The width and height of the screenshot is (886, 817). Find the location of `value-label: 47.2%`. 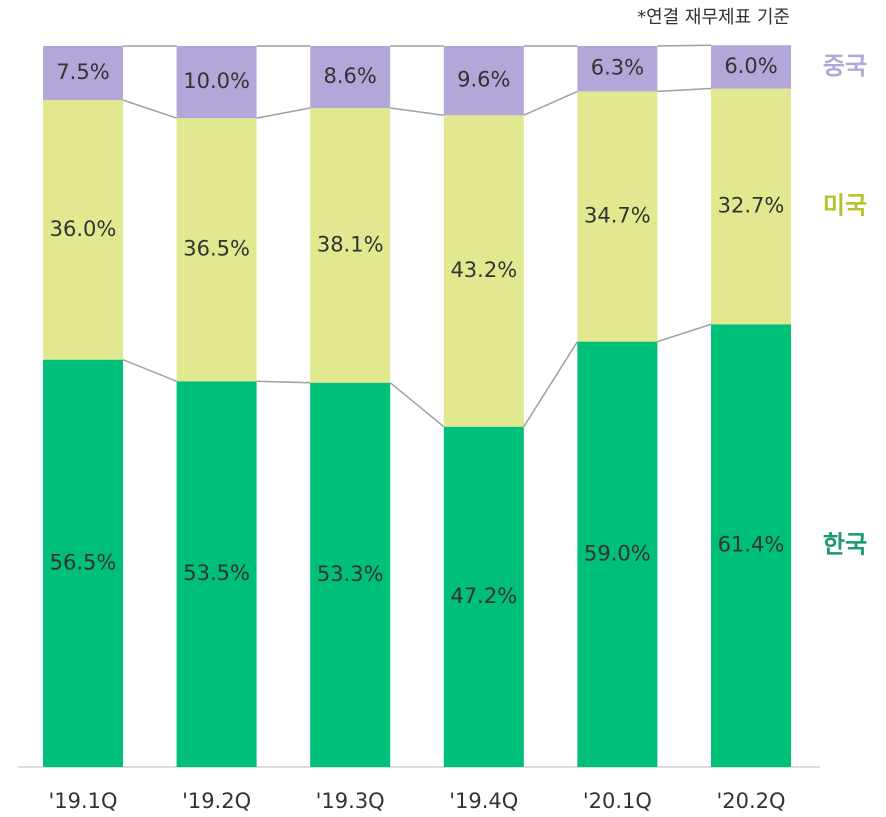

value-label: 47.2% is located at coordinates (483, 596).